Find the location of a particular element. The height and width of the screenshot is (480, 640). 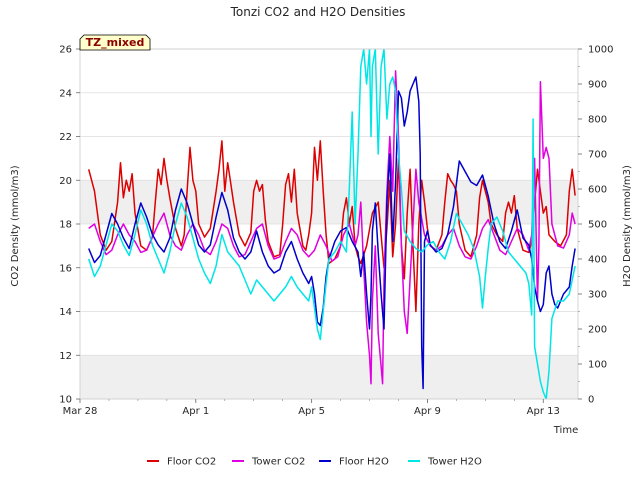

legend-label: Tower CO2 is located at coordinates (278, 462).